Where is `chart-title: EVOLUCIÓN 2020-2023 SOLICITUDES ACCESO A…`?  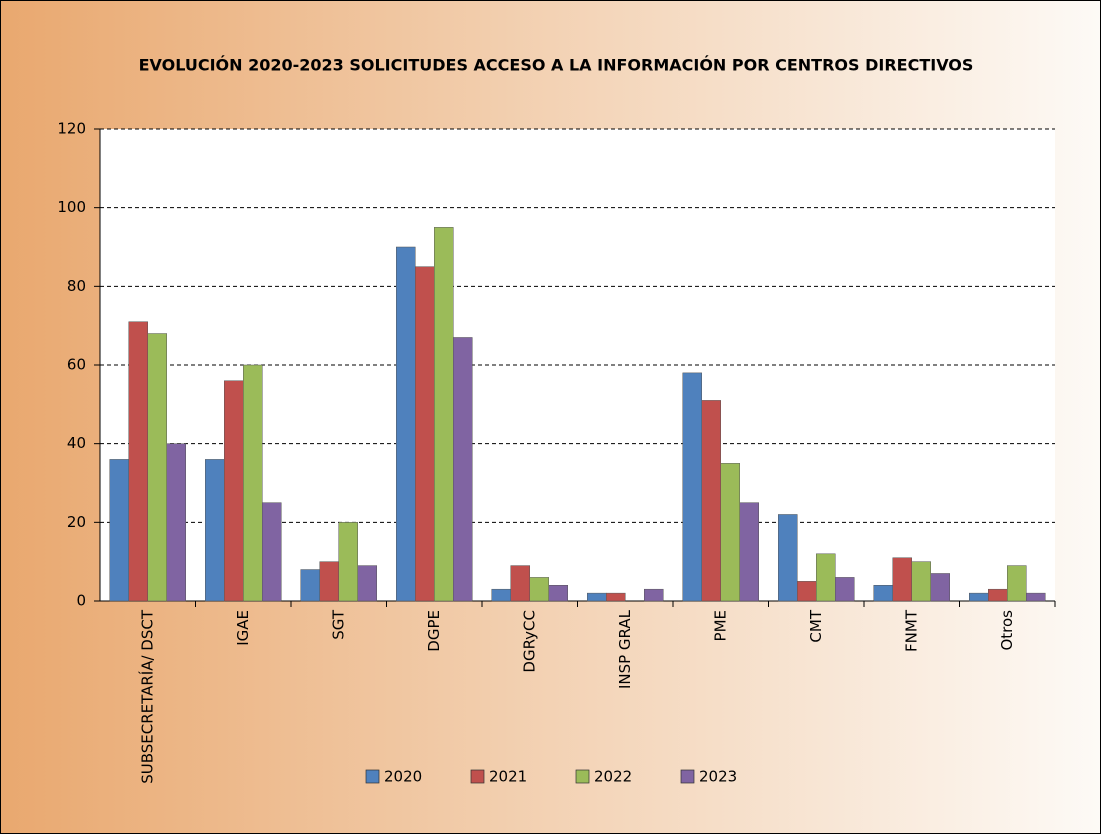 chart-title: EVOLUCIÓN 2020-2023 SOLICITUDES ACCESO A… is located at coordinates (556, 65).